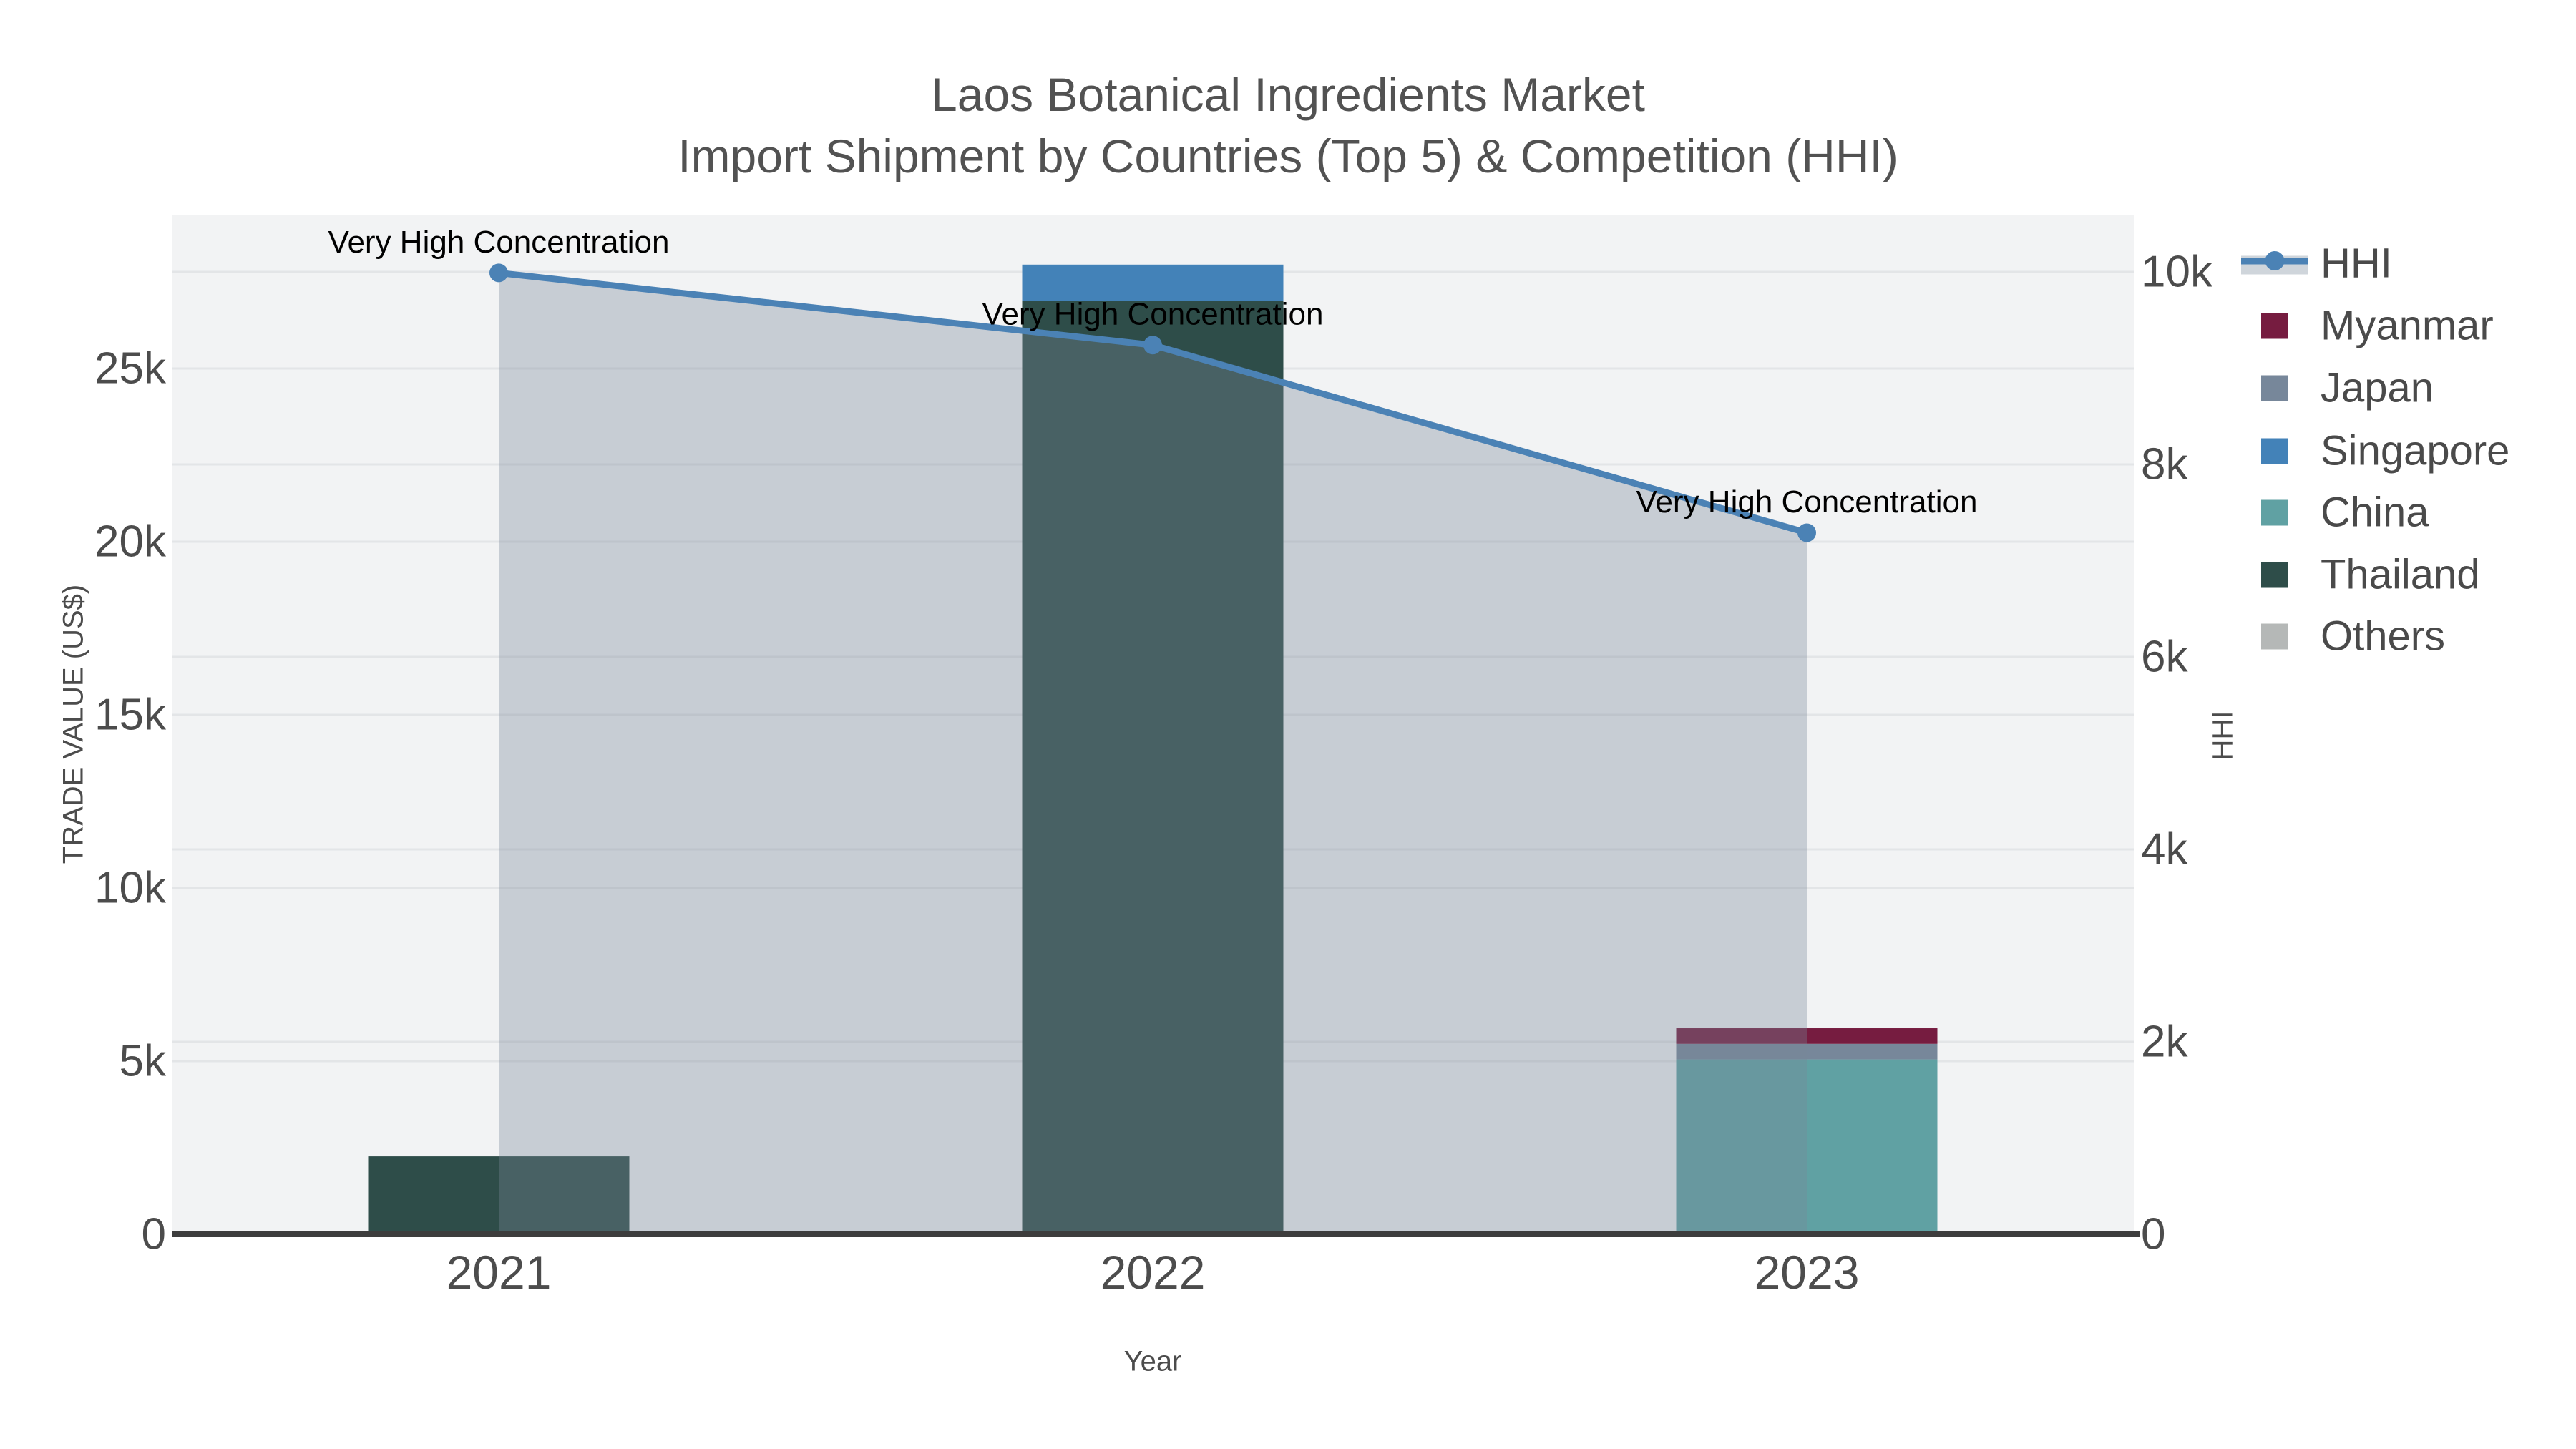 The image size is (2576, 1449). Describe the element at coordinates (2164, 849) in the screenshot. I see `y-right-tick-4k: 4k` at that location.